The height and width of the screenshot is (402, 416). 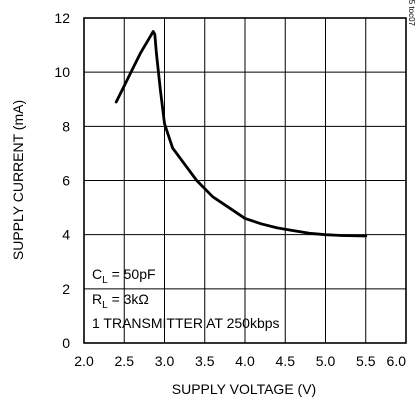 I want to click on y-tick-label: 0, so click(x=66, y=343).